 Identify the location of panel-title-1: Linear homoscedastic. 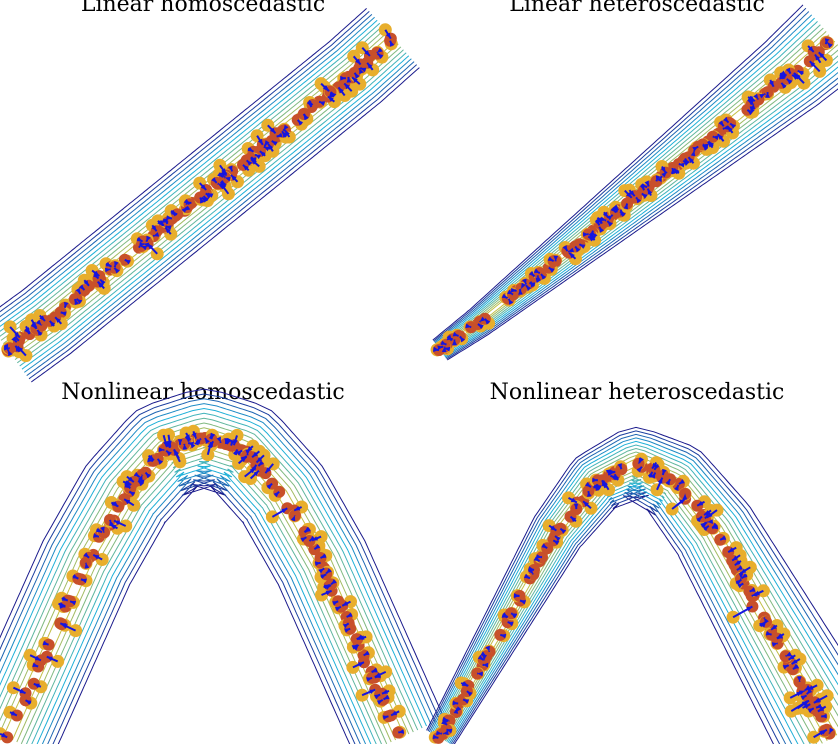
(203, 8).